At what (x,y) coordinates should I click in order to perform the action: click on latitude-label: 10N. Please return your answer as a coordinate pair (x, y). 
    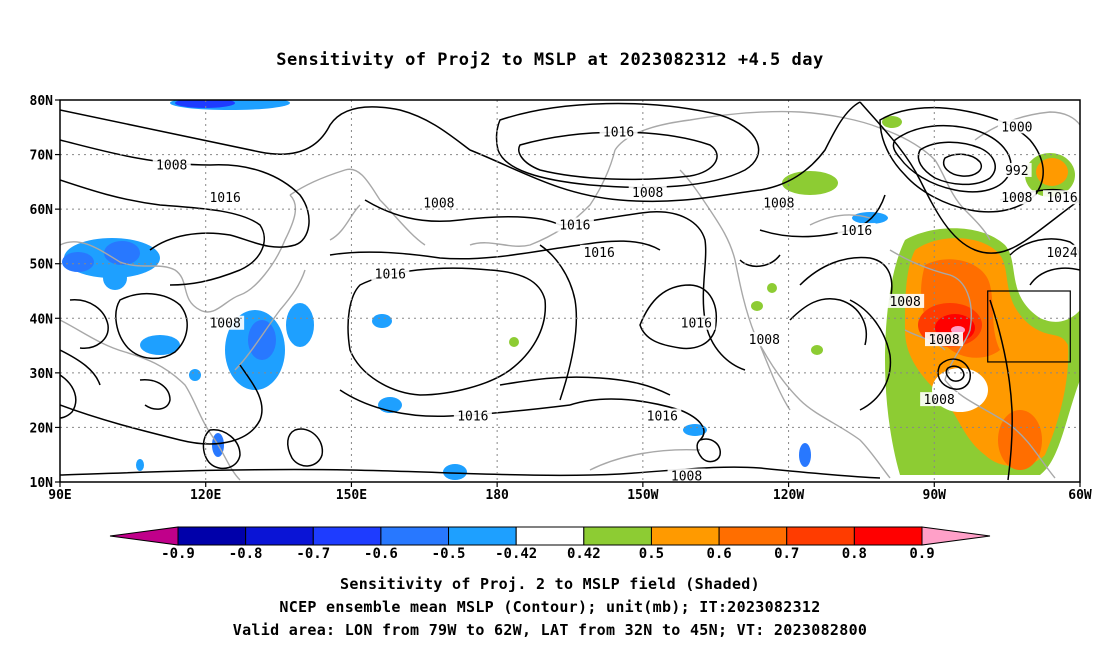
    Looking at the image, I should click on (42, 483).